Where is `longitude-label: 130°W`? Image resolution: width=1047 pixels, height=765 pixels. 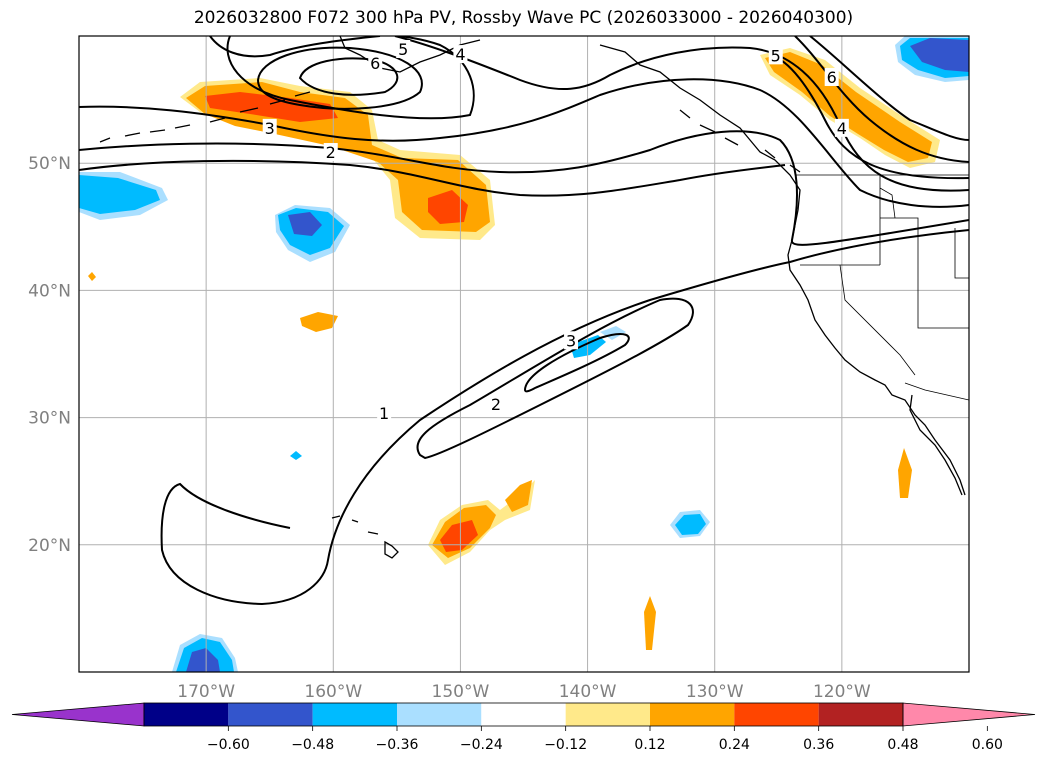
longitude-label: 130°W is located at coordinates (715, 692).